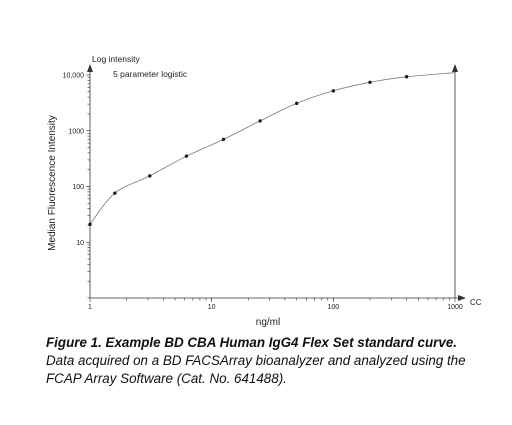 Image resolution: width=512 pixels, height=425 pixels. I want to click on x-axis-label: ng/ml, so click(268, 322).